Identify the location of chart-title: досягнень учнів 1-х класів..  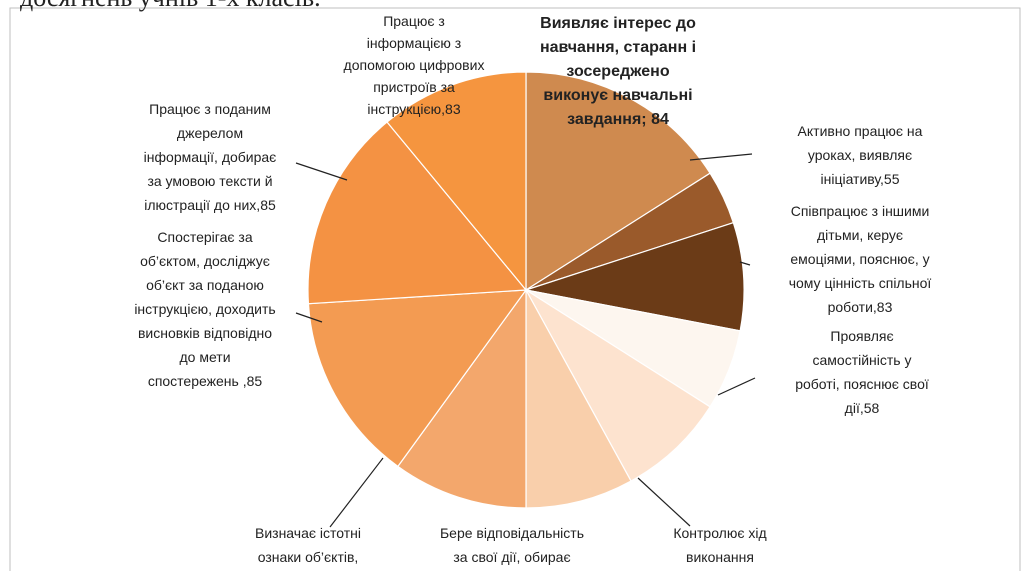
(170, 6).